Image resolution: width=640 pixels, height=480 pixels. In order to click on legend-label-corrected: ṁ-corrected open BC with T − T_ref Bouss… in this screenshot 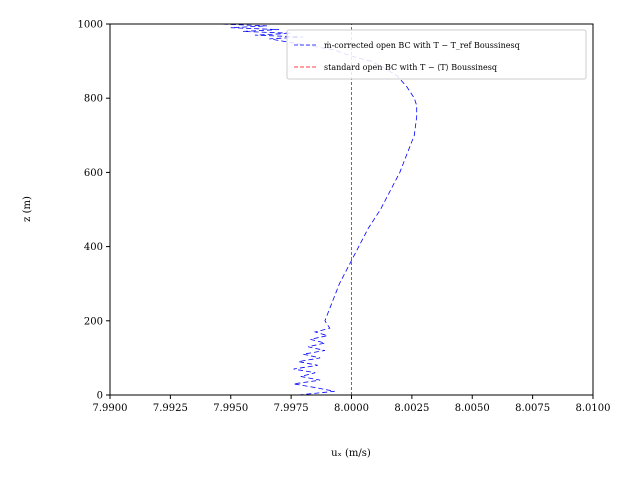, I will do `click(422, 45)`.